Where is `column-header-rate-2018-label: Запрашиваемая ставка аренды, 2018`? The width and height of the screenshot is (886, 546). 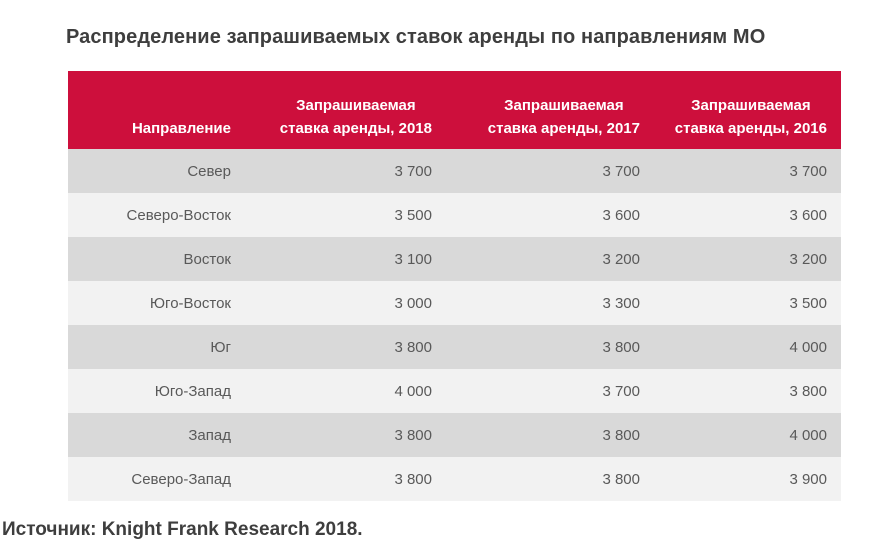
column-header-rate-2018-label: Запрашиваемая ставка аренды, 2018 is located at coordinates (355, 117).